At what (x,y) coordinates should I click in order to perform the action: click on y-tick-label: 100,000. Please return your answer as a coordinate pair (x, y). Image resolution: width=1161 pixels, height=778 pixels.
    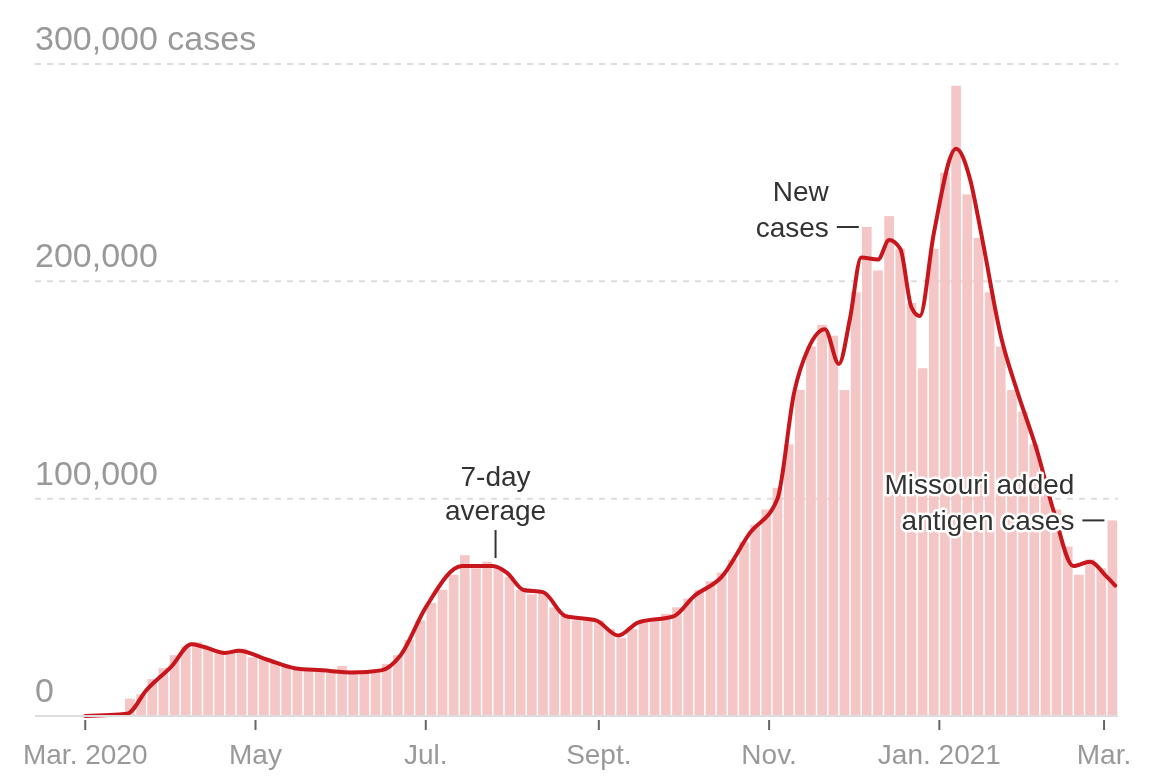
    Looking at the image, I should click on (96, 472).